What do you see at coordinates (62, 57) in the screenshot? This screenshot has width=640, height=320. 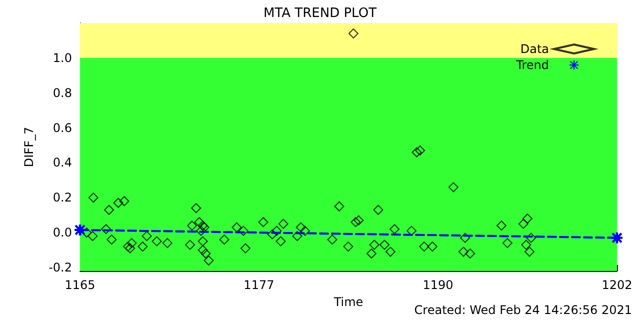 I see `y-tick-label: 1.0` at bounding box center [62, 57].